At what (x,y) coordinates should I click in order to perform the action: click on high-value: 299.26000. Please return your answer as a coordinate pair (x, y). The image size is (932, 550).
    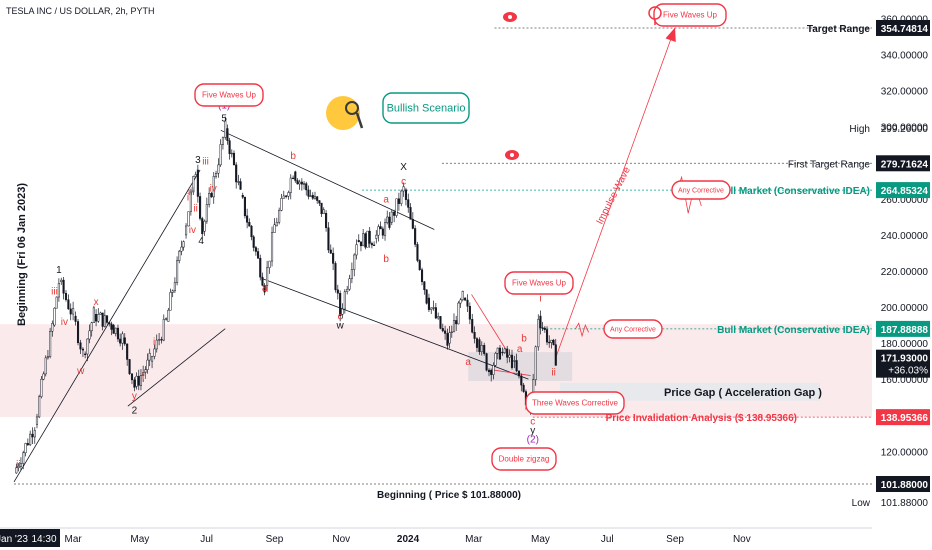
    Looking at the image, I should click on (905, 129).